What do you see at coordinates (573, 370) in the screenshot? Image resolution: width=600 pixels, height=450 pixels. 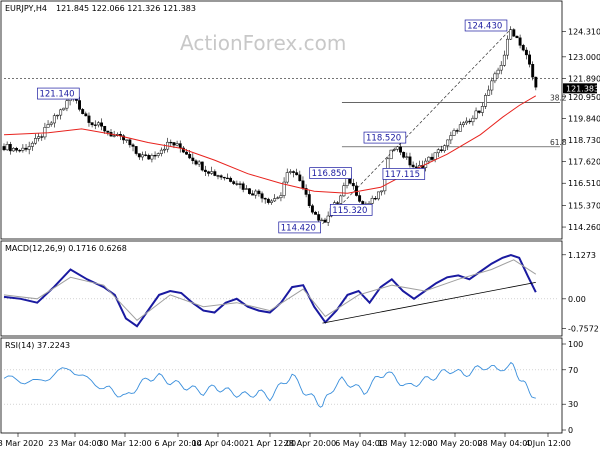 I see `y-tick-label: 70` at bounding box center [573, 370].